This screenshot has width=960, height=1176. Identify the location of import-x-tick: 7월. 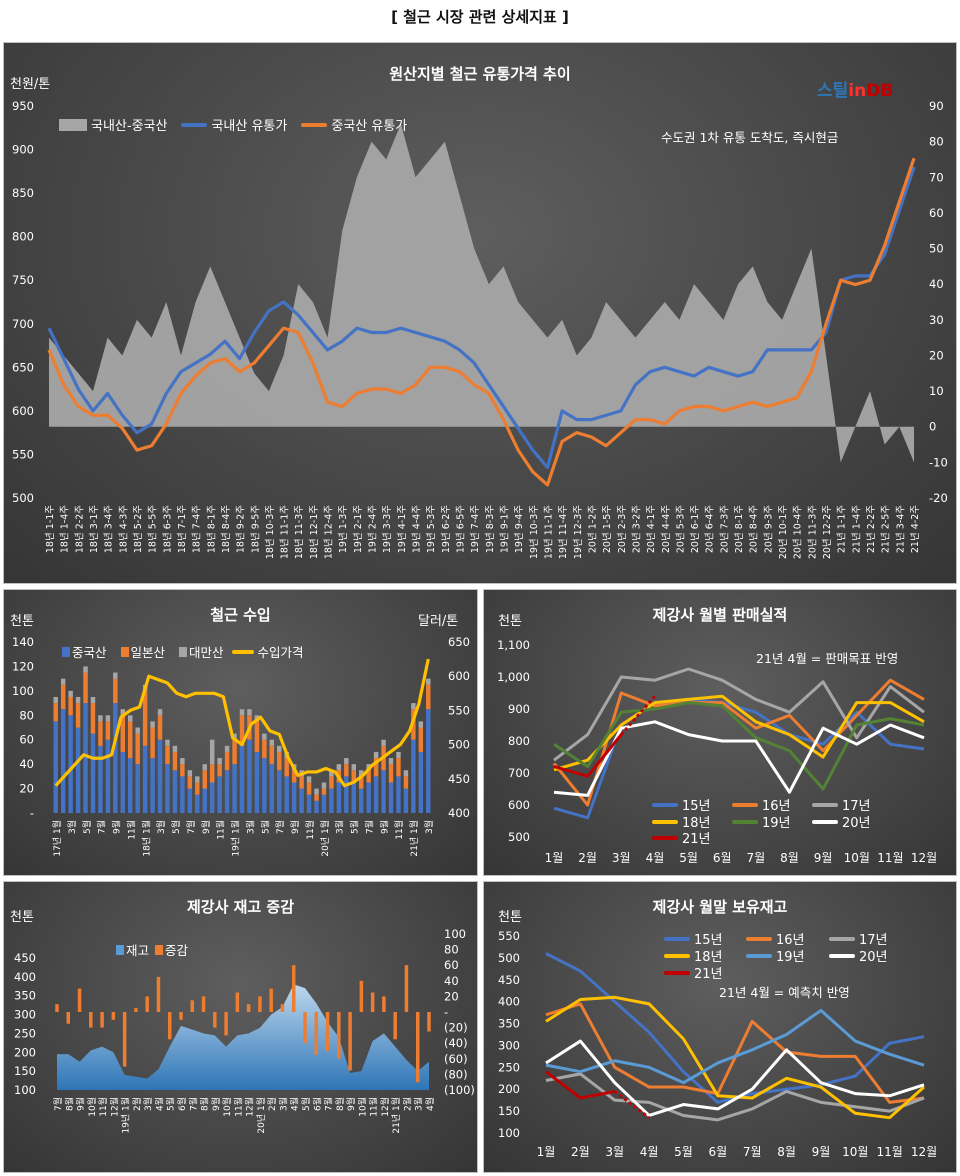
(191, 827).